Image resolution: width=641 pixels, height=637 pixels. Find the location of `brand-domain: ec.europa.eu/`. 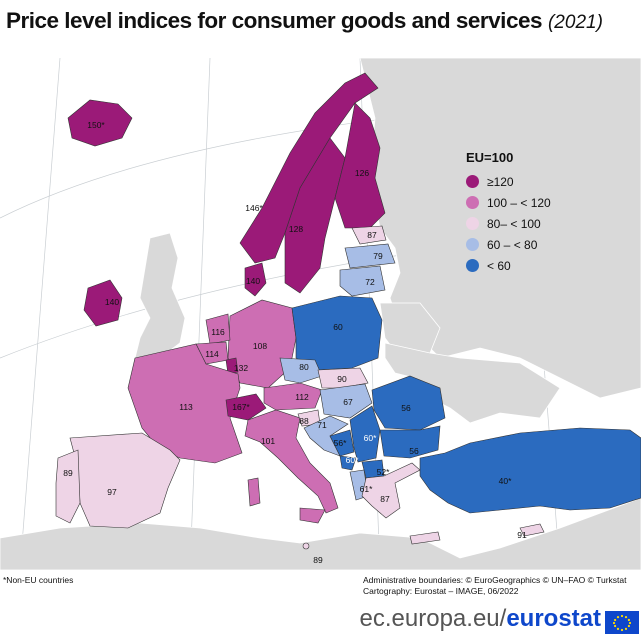

brand-domain: ec.europa.eu/ is located at coordinates (433, 618).